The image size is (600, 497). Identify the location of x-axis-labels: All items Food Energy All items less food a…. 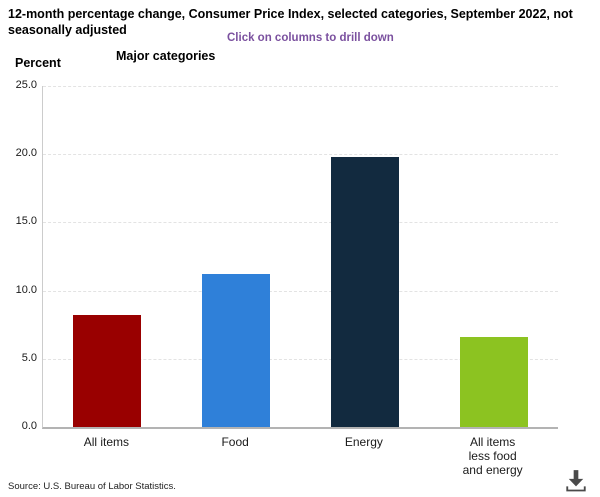
(299, 457).